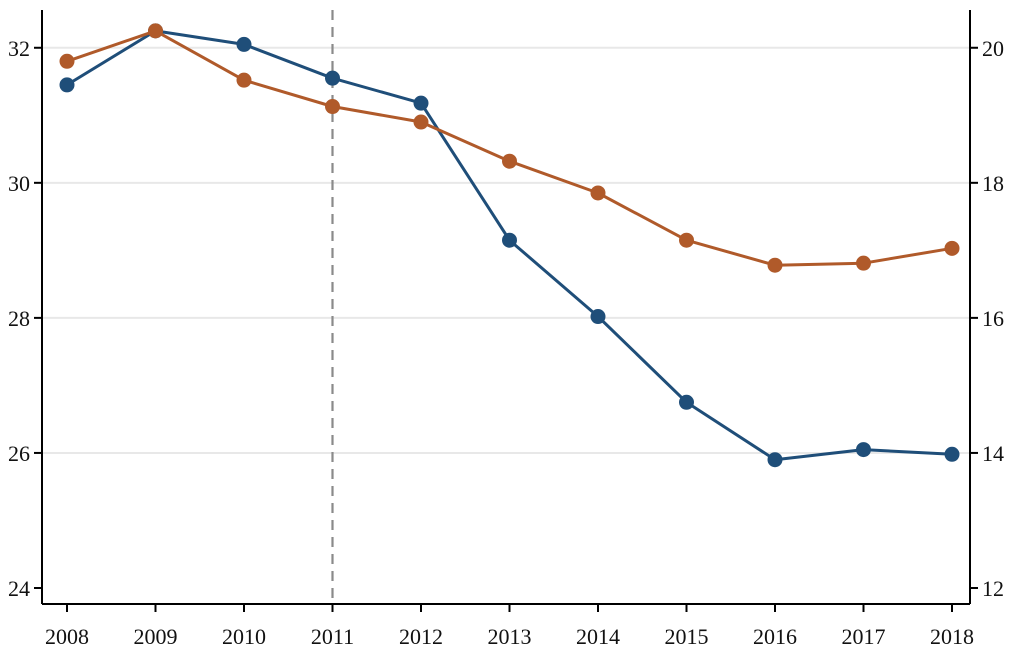 The image size is (1024, 661). What do you see at coordinates (421, 103) in the screenshot?
I see `series-0-point-2012` at bounding box center [421, 103].